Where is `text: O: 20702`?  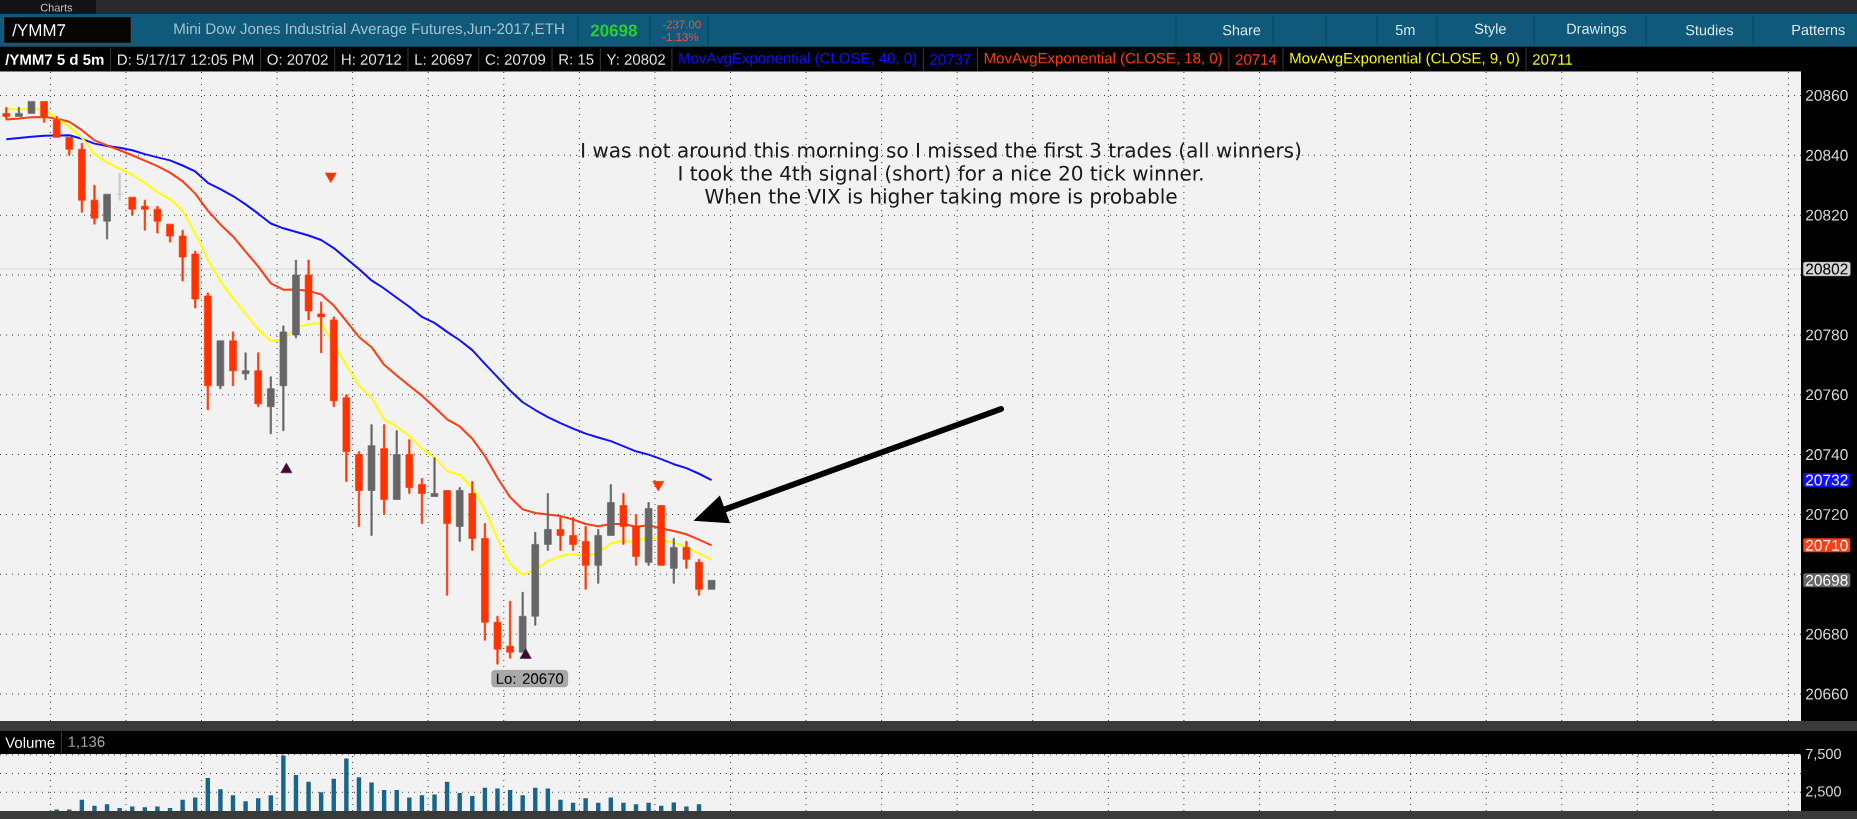 text: O: 20702 is located at coordinates (297, 59).